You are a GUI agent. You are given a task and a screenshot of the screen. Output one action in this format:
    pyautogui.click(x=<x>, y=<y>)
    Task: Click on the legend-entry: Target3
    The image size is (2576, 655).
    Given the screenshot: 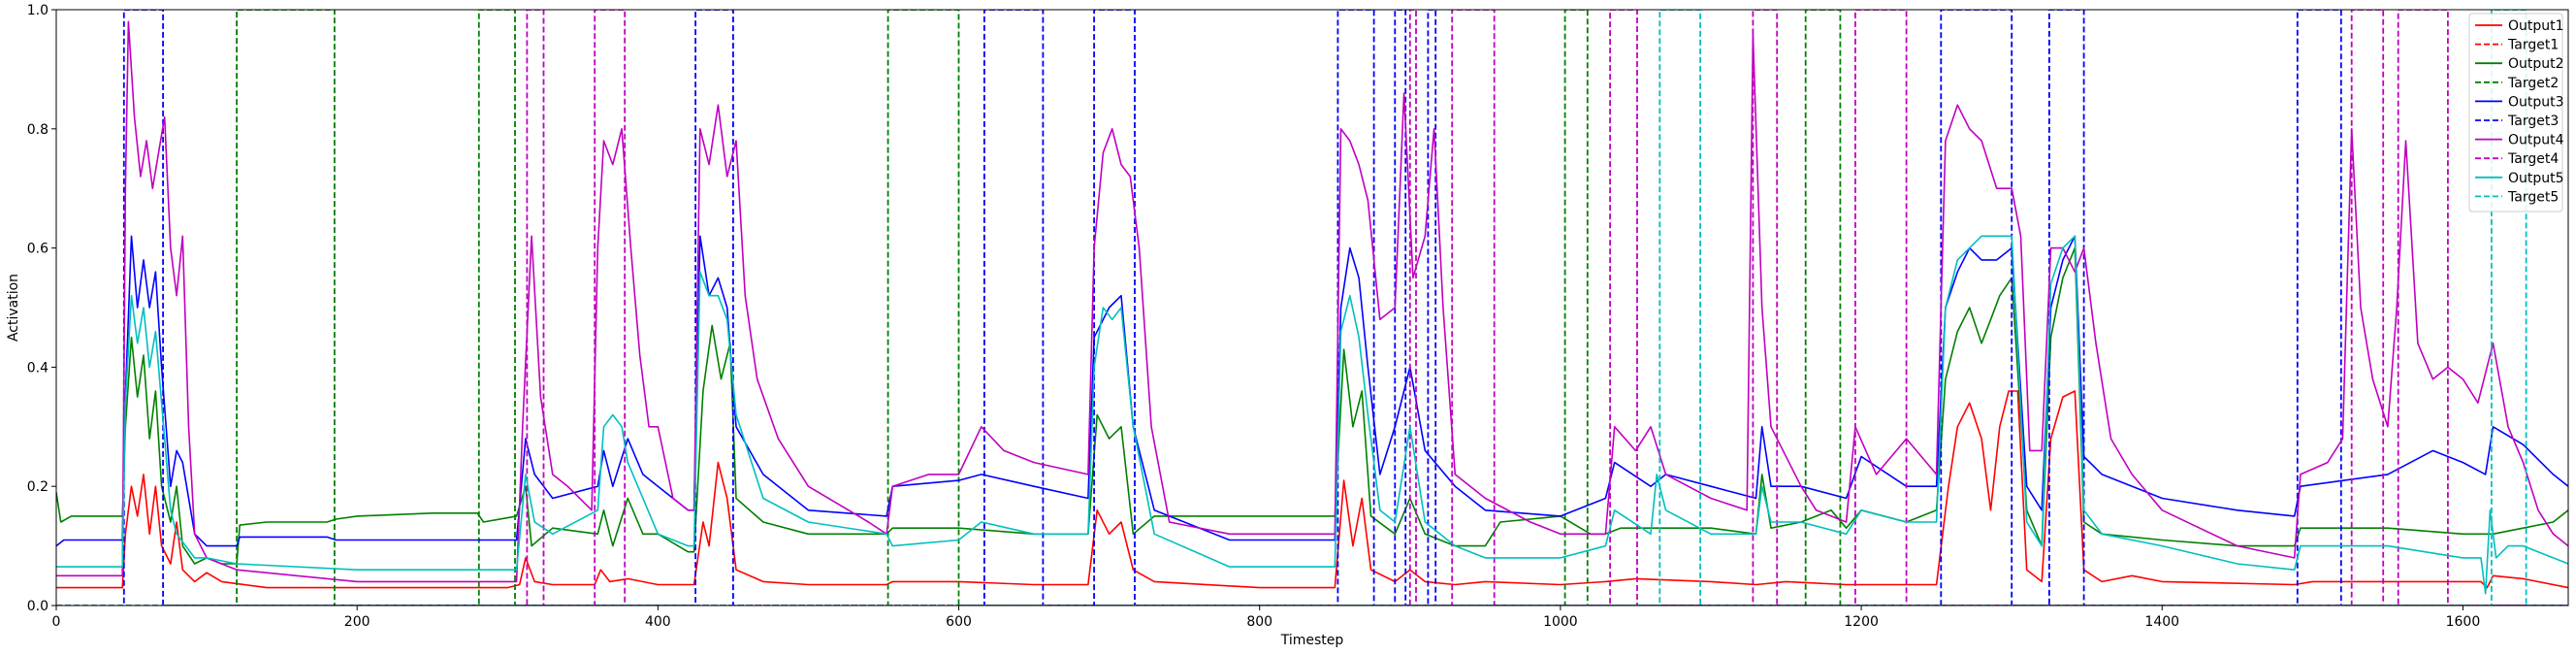 What is the action you would take?
    pyautogui.click(x=2533, y=121)
    